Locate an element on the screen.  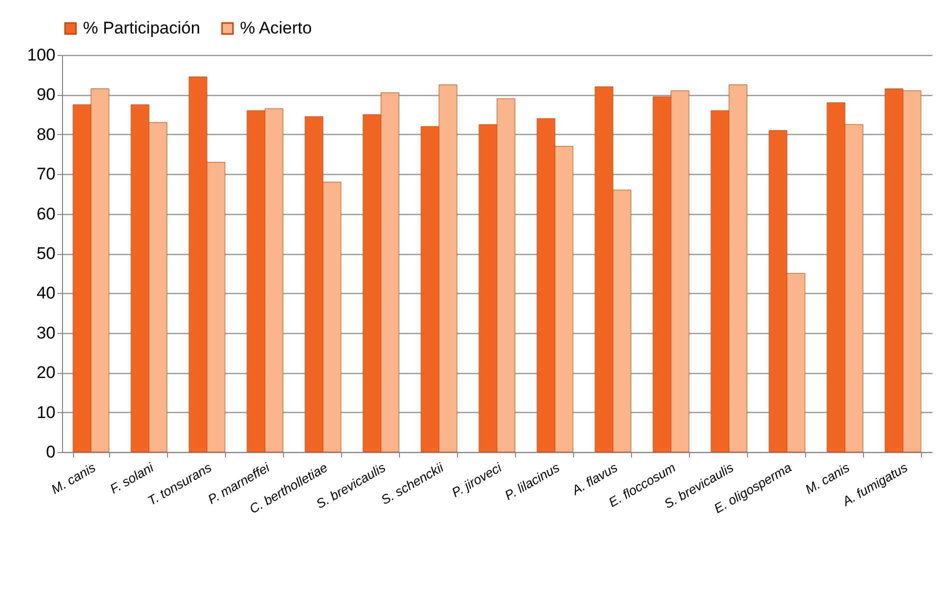
y-tick-label: 70 is located at coordinates (46, 174).